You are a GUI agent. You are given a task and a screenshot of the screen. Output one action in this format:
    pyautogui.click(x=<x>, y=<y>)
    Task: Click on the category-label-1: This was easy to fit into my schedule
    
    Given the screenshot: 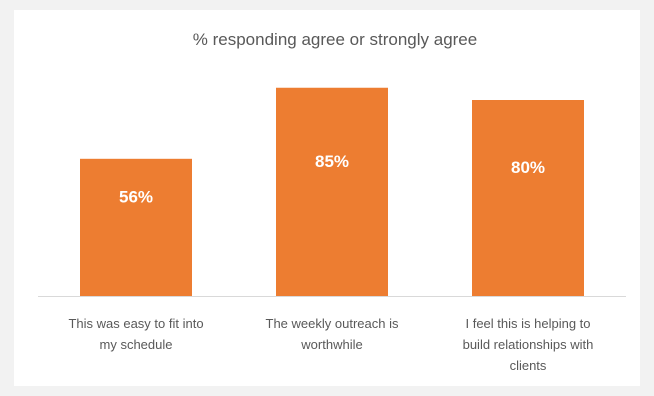 What is the action you would take?
    pyautogui.click(x=135, y=334)
    